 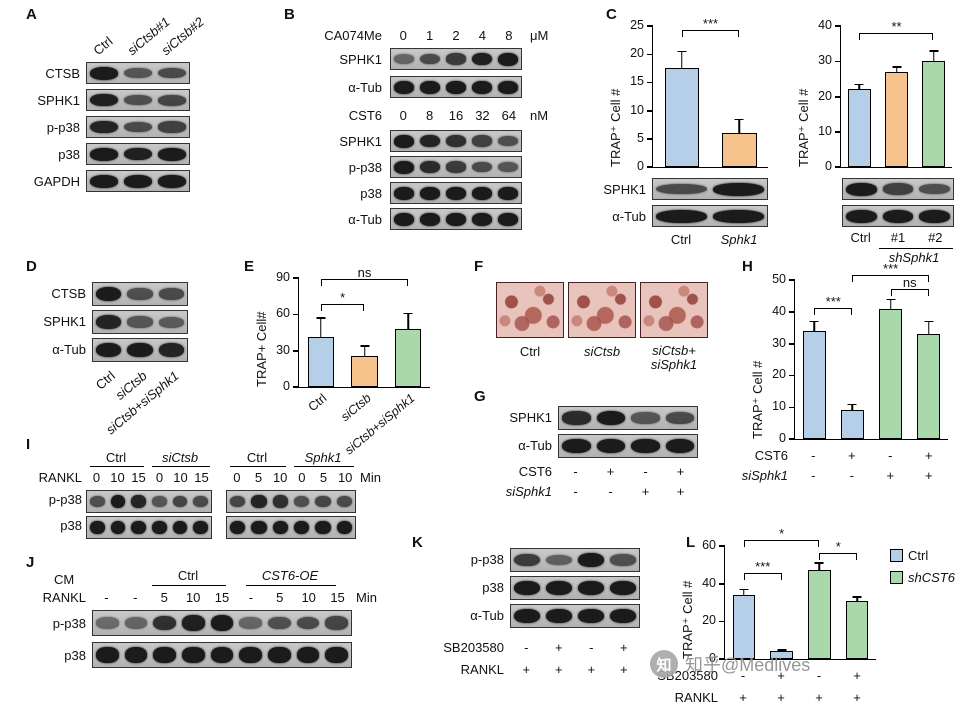 What do you see at coordinates (302, 477) in the screenshot?
I see `cell-value: 0` at bounding box center [302, 477].